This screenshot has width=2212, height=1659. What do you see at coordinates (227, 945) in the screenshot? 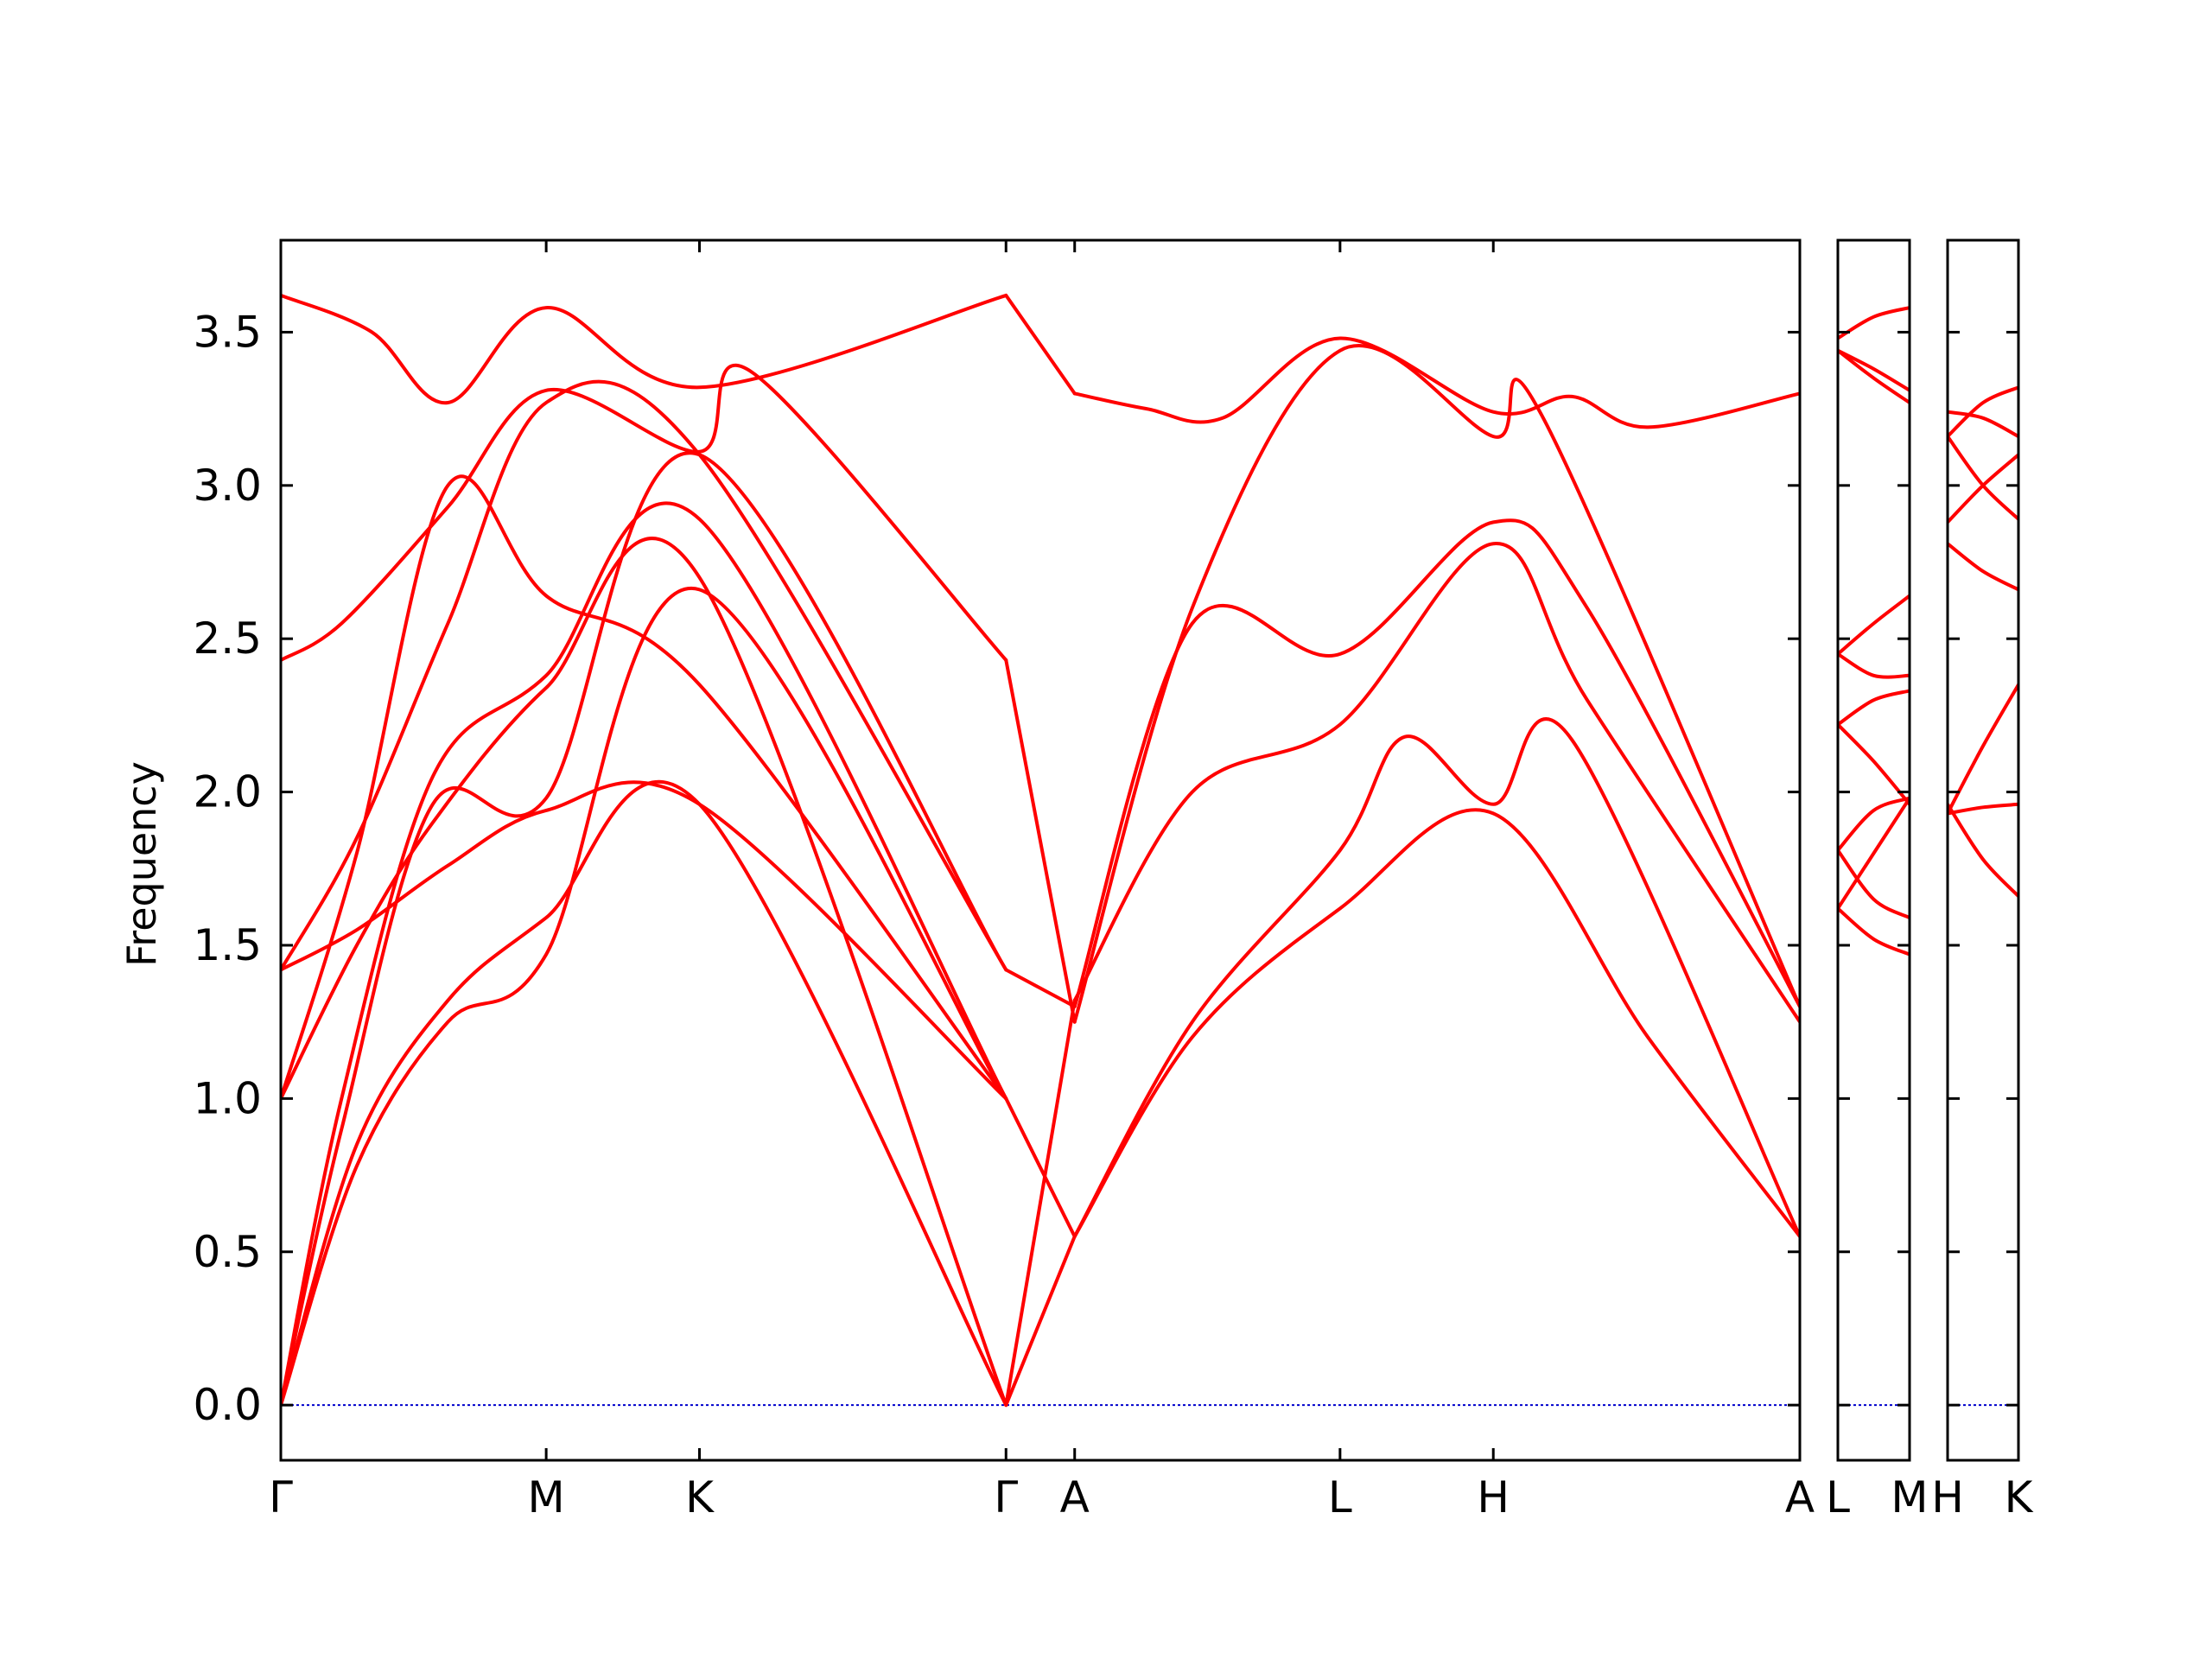
I see `y-tick-label: 1.5` at bounding box center [227, 945].